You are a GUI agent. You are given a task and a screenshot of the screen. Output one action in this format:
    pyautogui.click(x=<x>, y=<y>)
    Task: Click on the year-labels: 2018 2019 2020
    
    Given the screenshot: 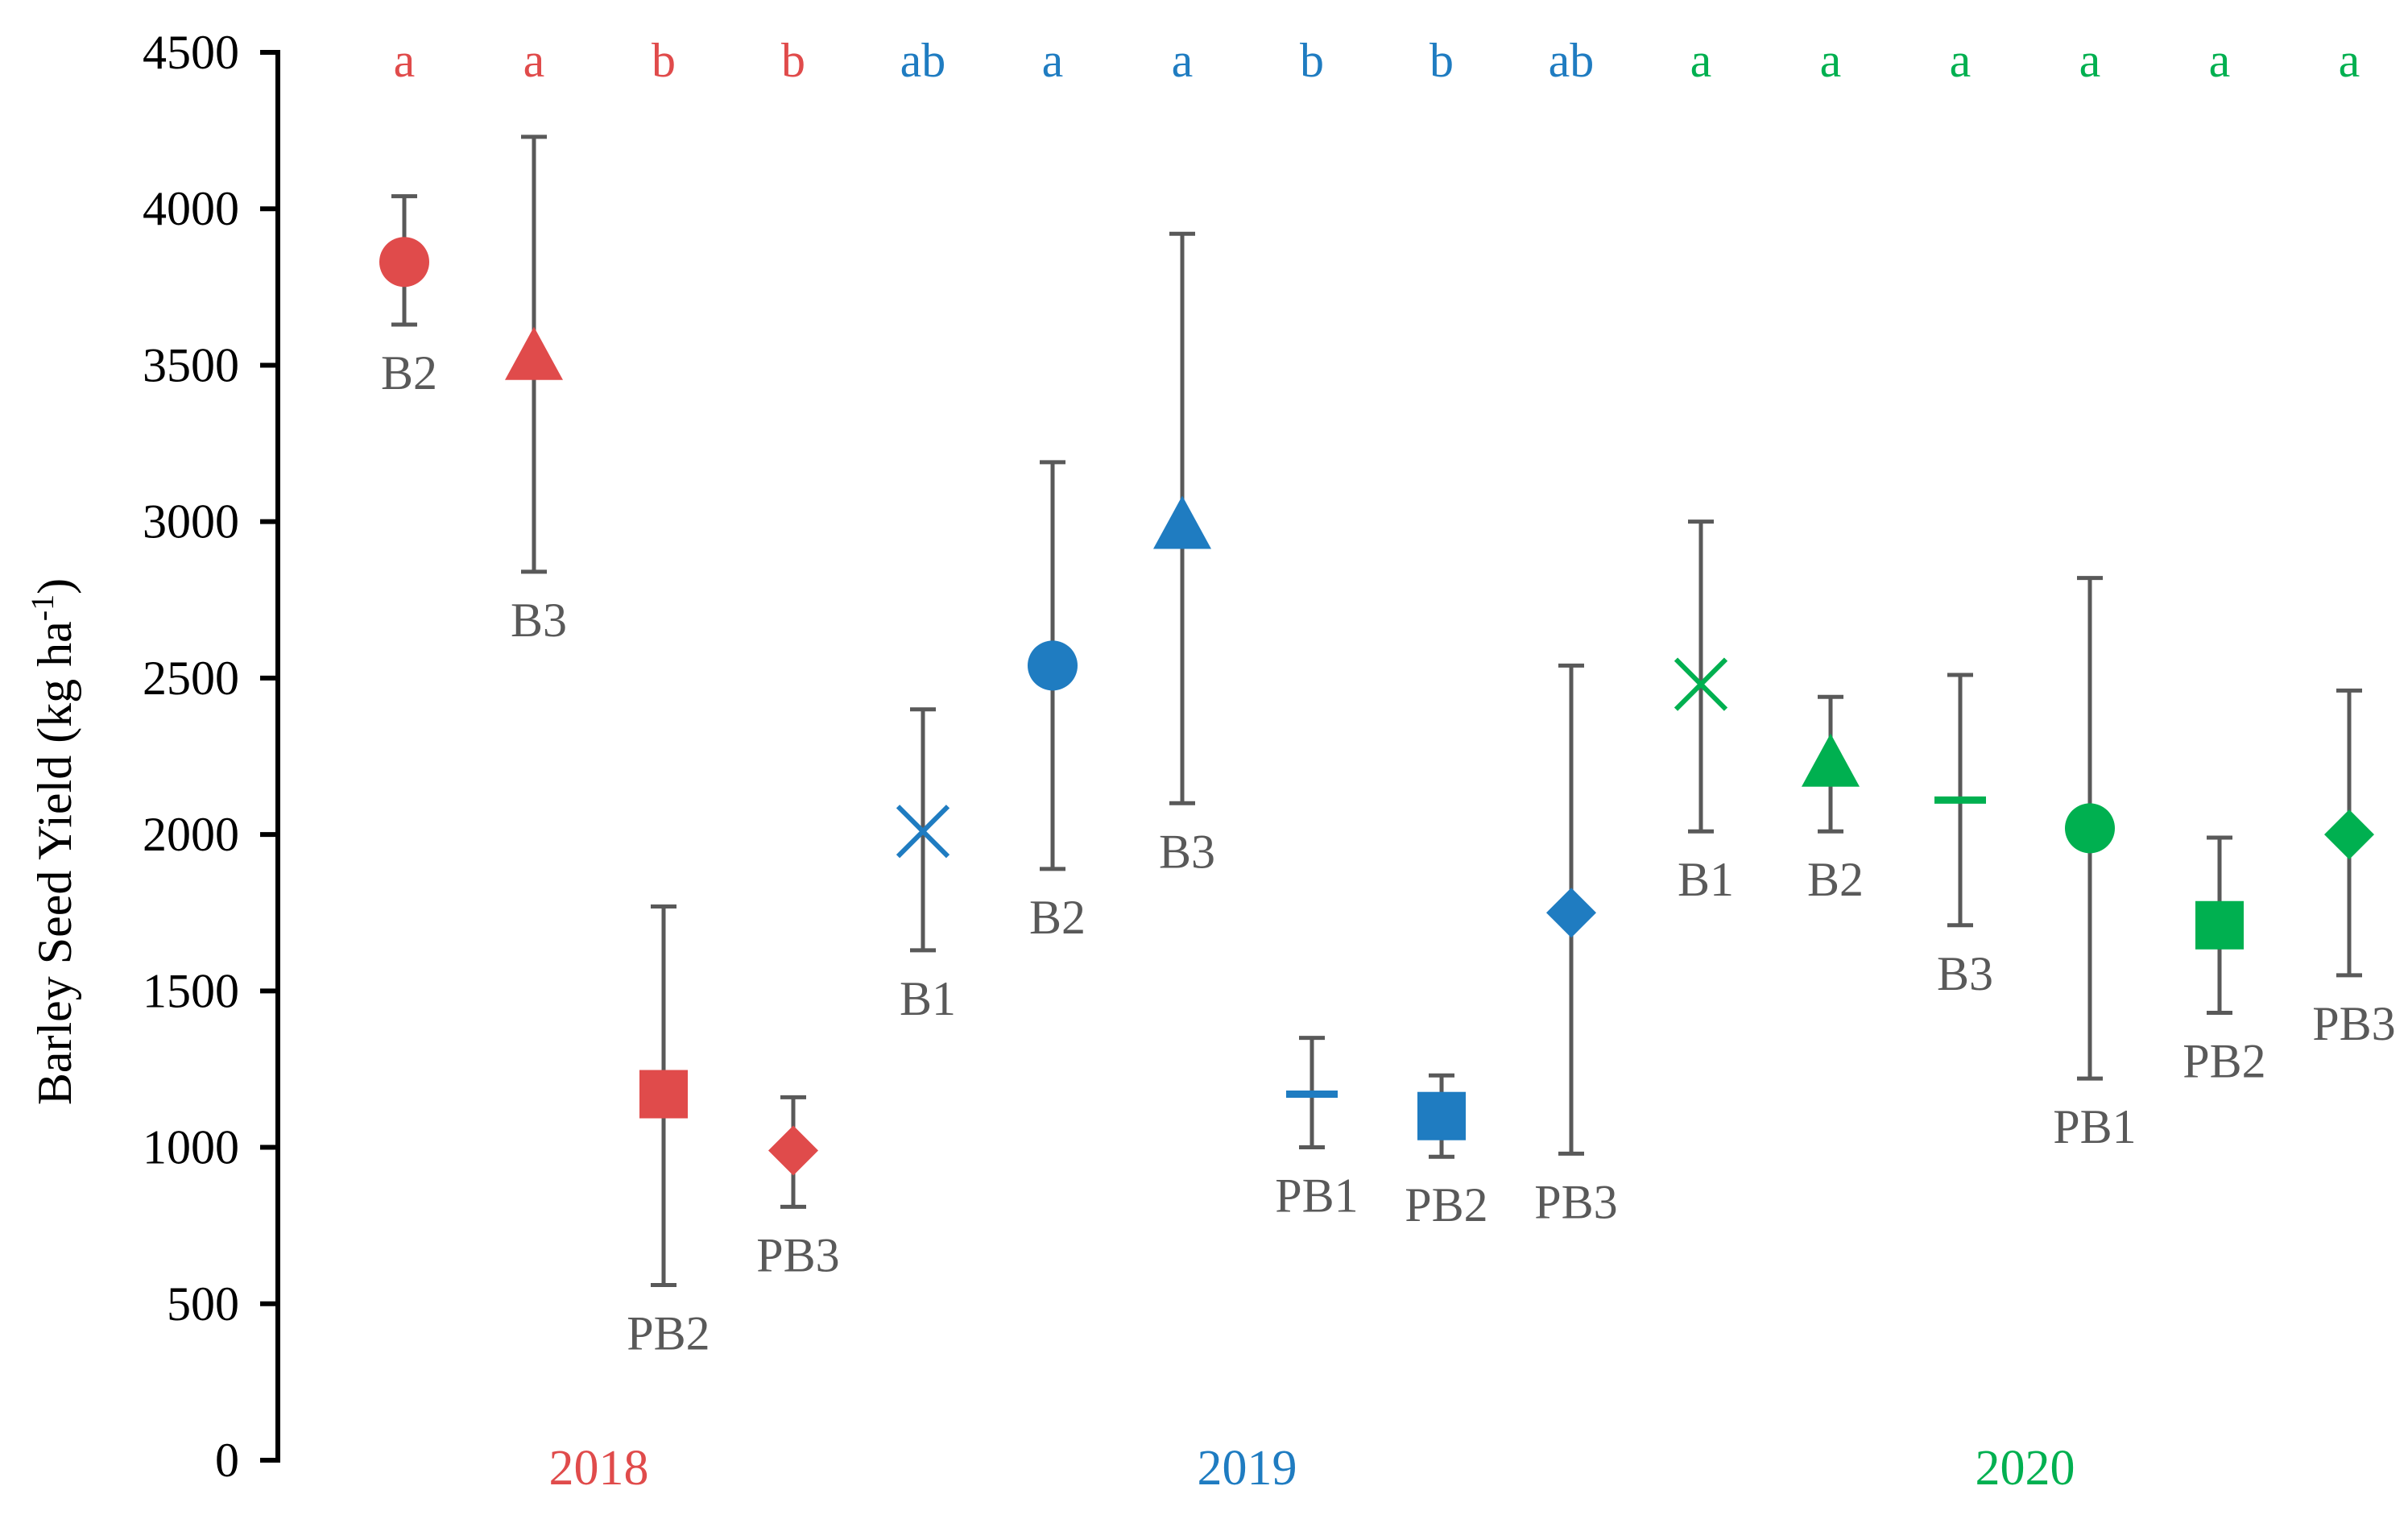 What is the action you would take?
    pyautogui.click(x=1312, y=1468)
    